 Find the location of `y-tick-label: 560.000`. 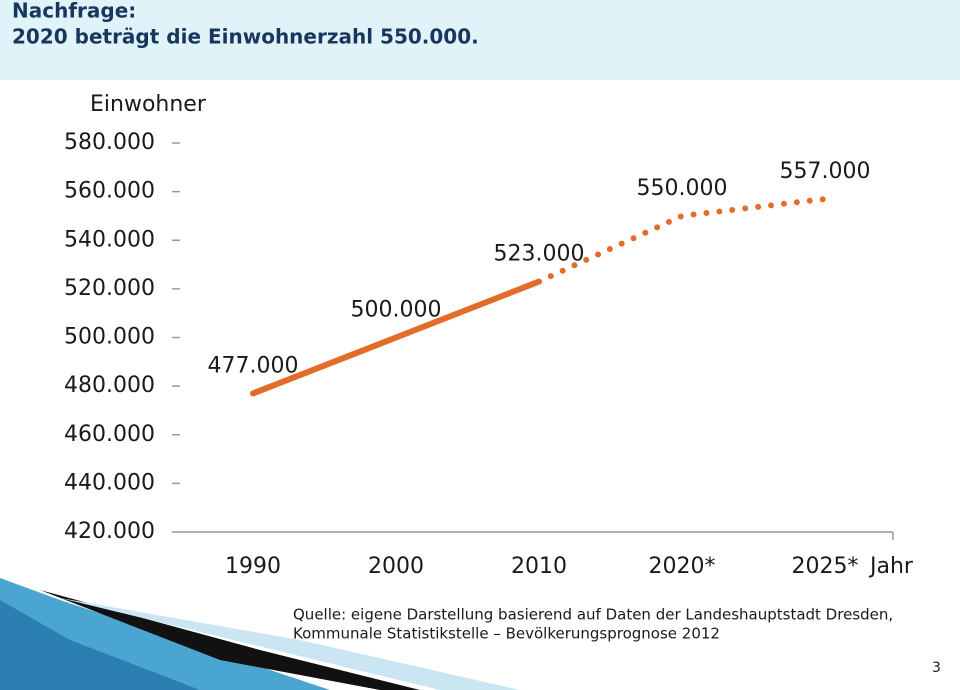

y-tick-label: 560.000 is located at coordinates (109, 191).